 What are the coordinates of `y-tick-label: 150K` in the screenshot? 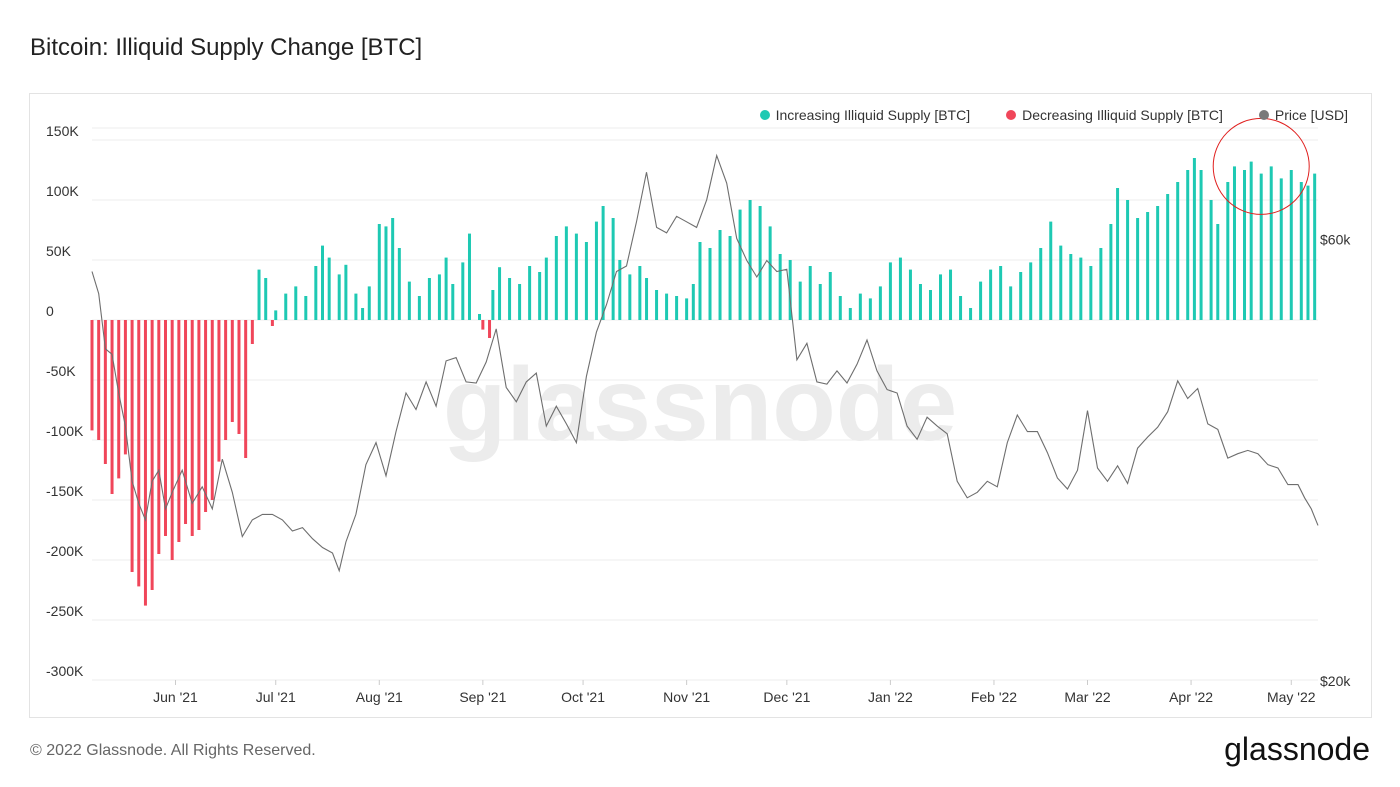 It's located at (62, 131).